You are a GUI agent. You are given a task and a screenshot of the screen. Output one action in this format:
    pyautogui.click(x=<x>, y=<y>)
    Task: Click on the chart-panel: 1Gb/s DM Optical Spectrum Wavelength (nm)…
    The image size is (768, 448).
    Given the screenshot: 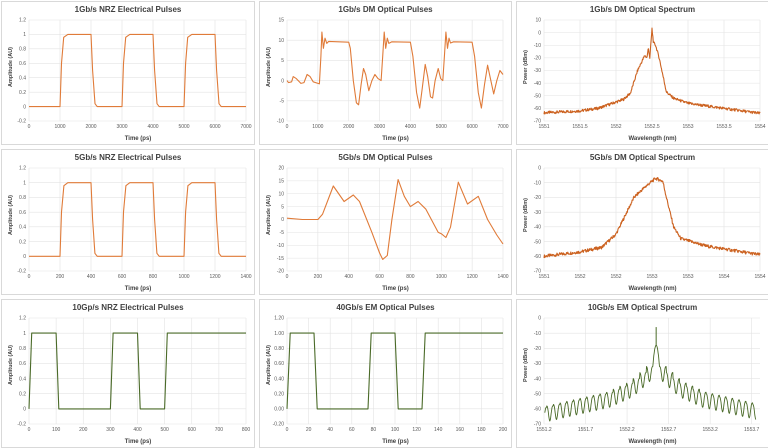 What is the action you would take?
    pyautogui.click(x=642, y=73)
    